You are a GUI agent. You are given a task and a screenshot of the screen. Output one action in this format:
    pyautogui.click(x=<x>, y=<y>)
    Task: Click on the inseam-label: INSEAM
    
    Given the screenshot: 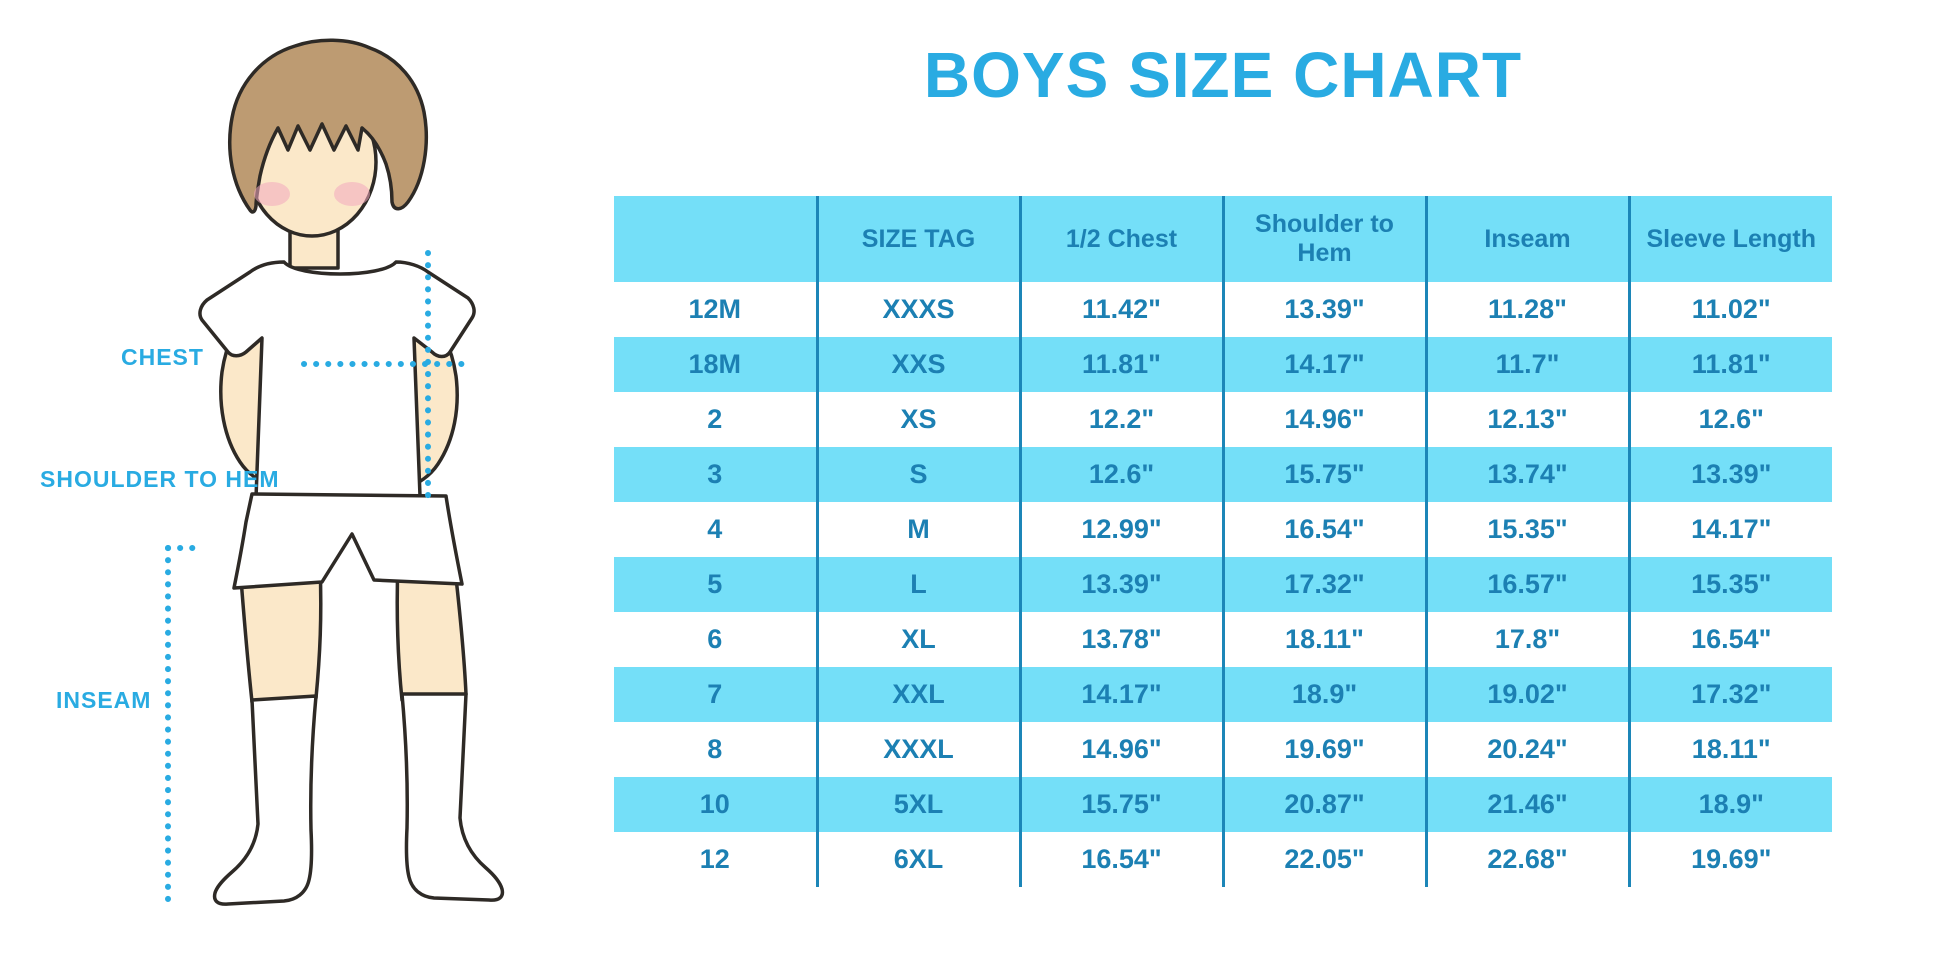 What is the action you would take?
    pyautogui.click(x=104, y=700)
    